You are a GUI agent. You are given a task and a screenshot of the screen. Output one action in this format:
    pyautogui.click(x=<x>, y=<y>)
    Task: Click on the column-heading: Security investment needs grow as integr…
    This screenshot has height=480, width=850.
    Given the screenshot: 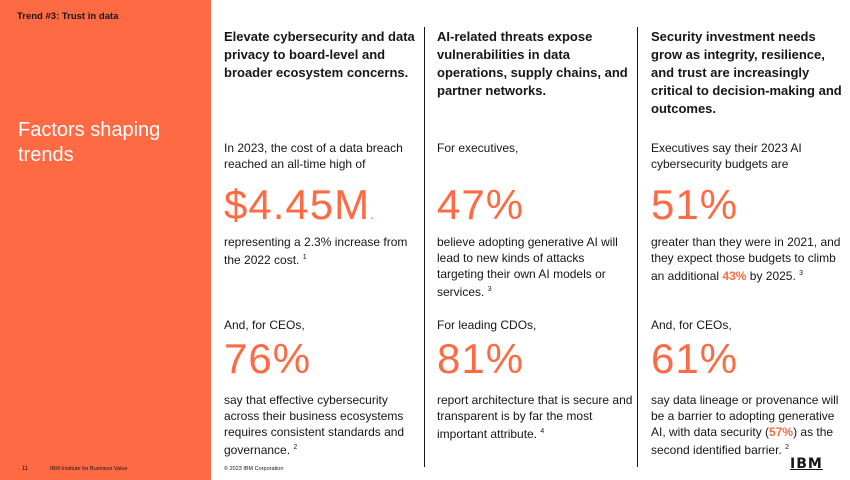 What is the action you would take?
    pyautogui.click(x=746, y=72)
    